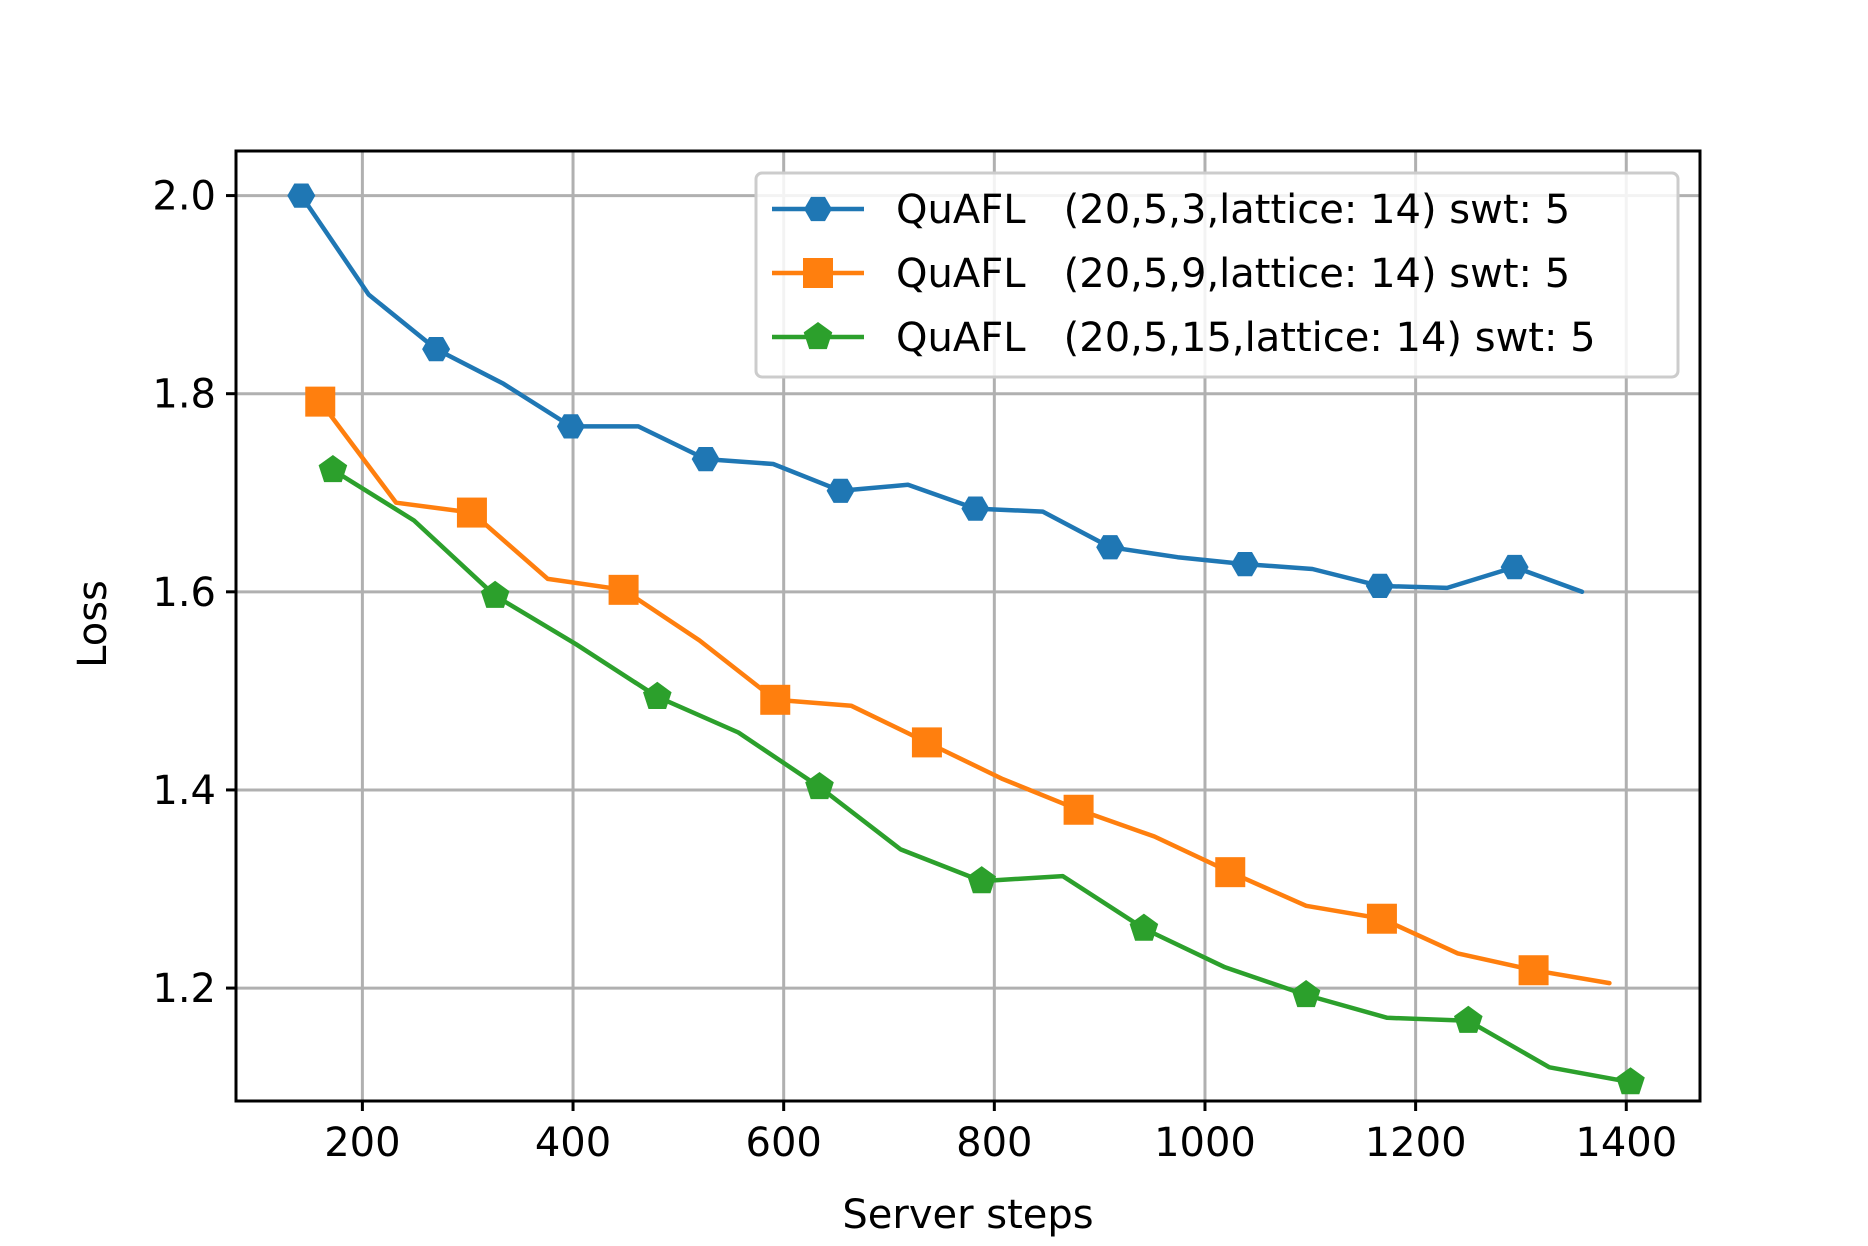  I want to click on legend-entry: QuAFL (20,5,15,lattice: 14) swt: 5, so click(1184, 338).